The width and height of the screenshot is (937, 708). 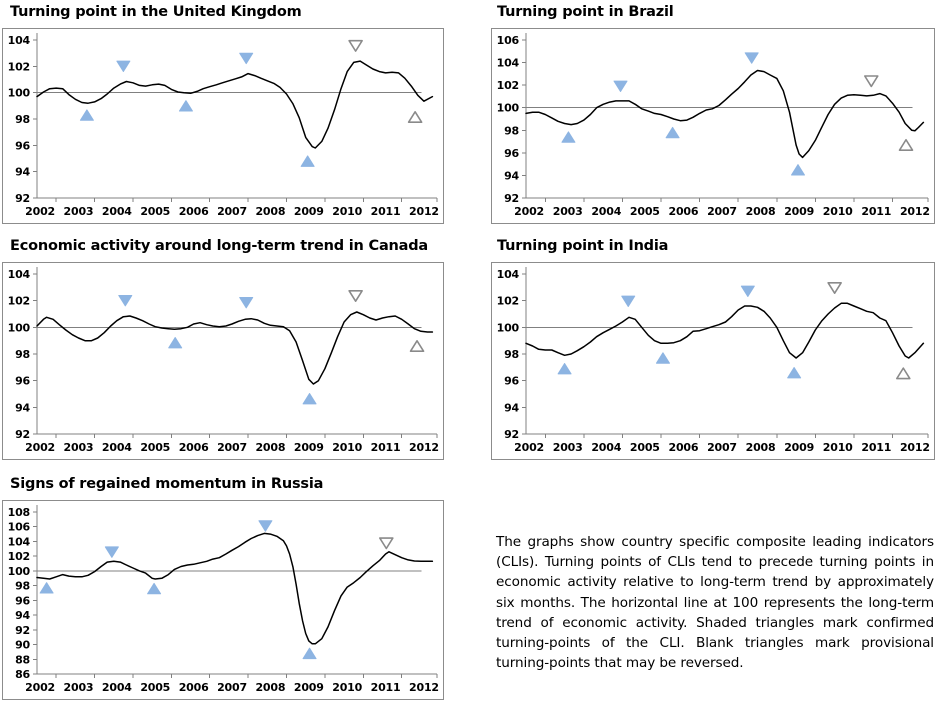 What do you see at coordinates (156, 12) in the screenshot?
I see `chart-title-united-kingdom: Turning point in the United Kingdom` at bounding box center [156, 12].